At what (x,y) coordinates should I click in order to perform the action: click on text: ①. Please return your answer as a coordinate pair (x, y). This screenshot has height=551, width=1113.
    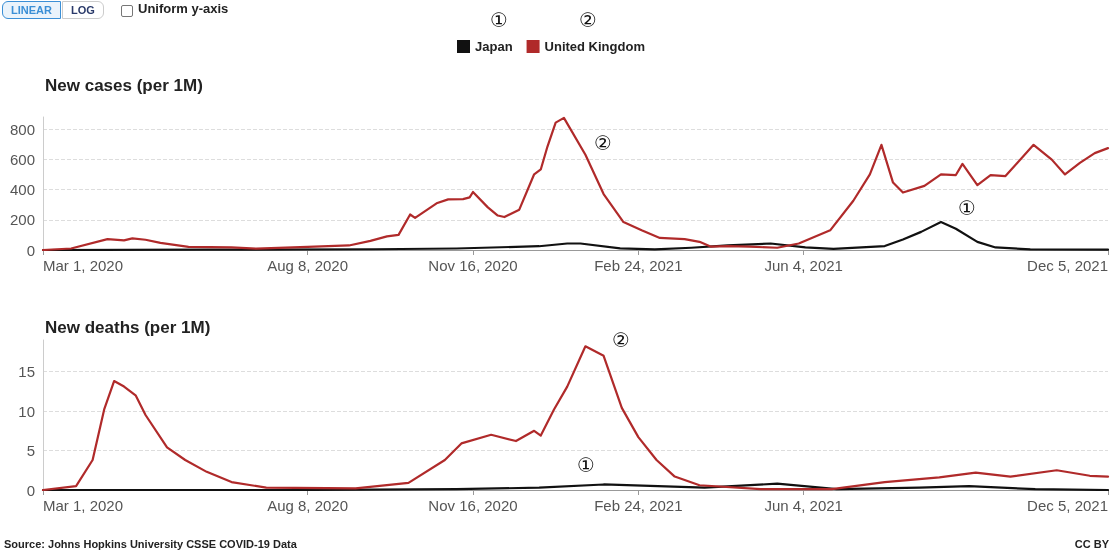
    Looking at the image, I should click on (499, 20).